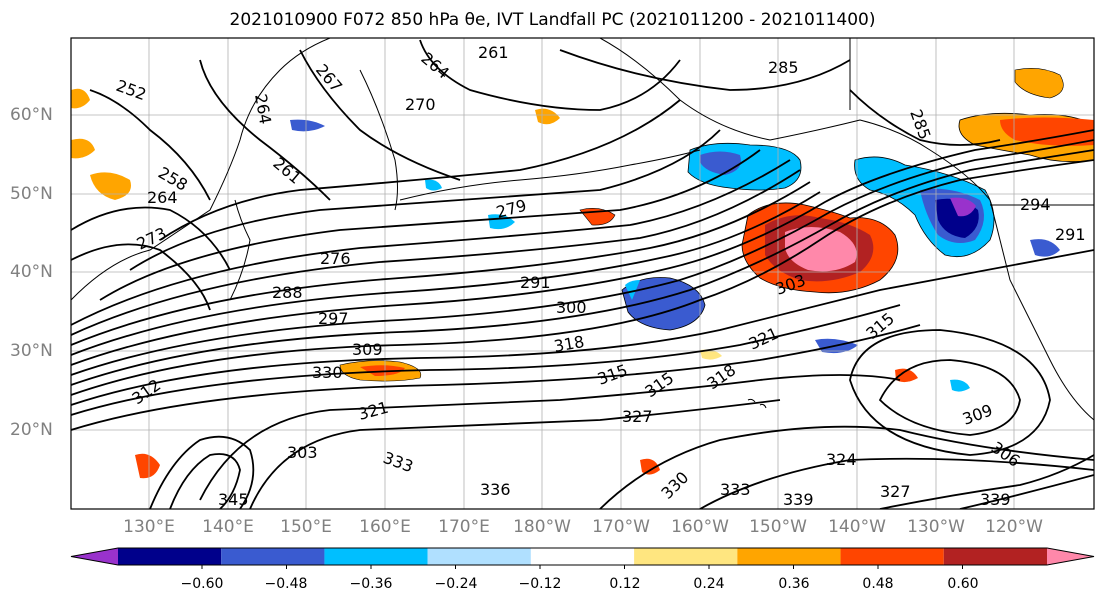 This screenshot has height=603, width=1105. I want to click on positive-anomaly-asia-left-core, so click(83, 148).